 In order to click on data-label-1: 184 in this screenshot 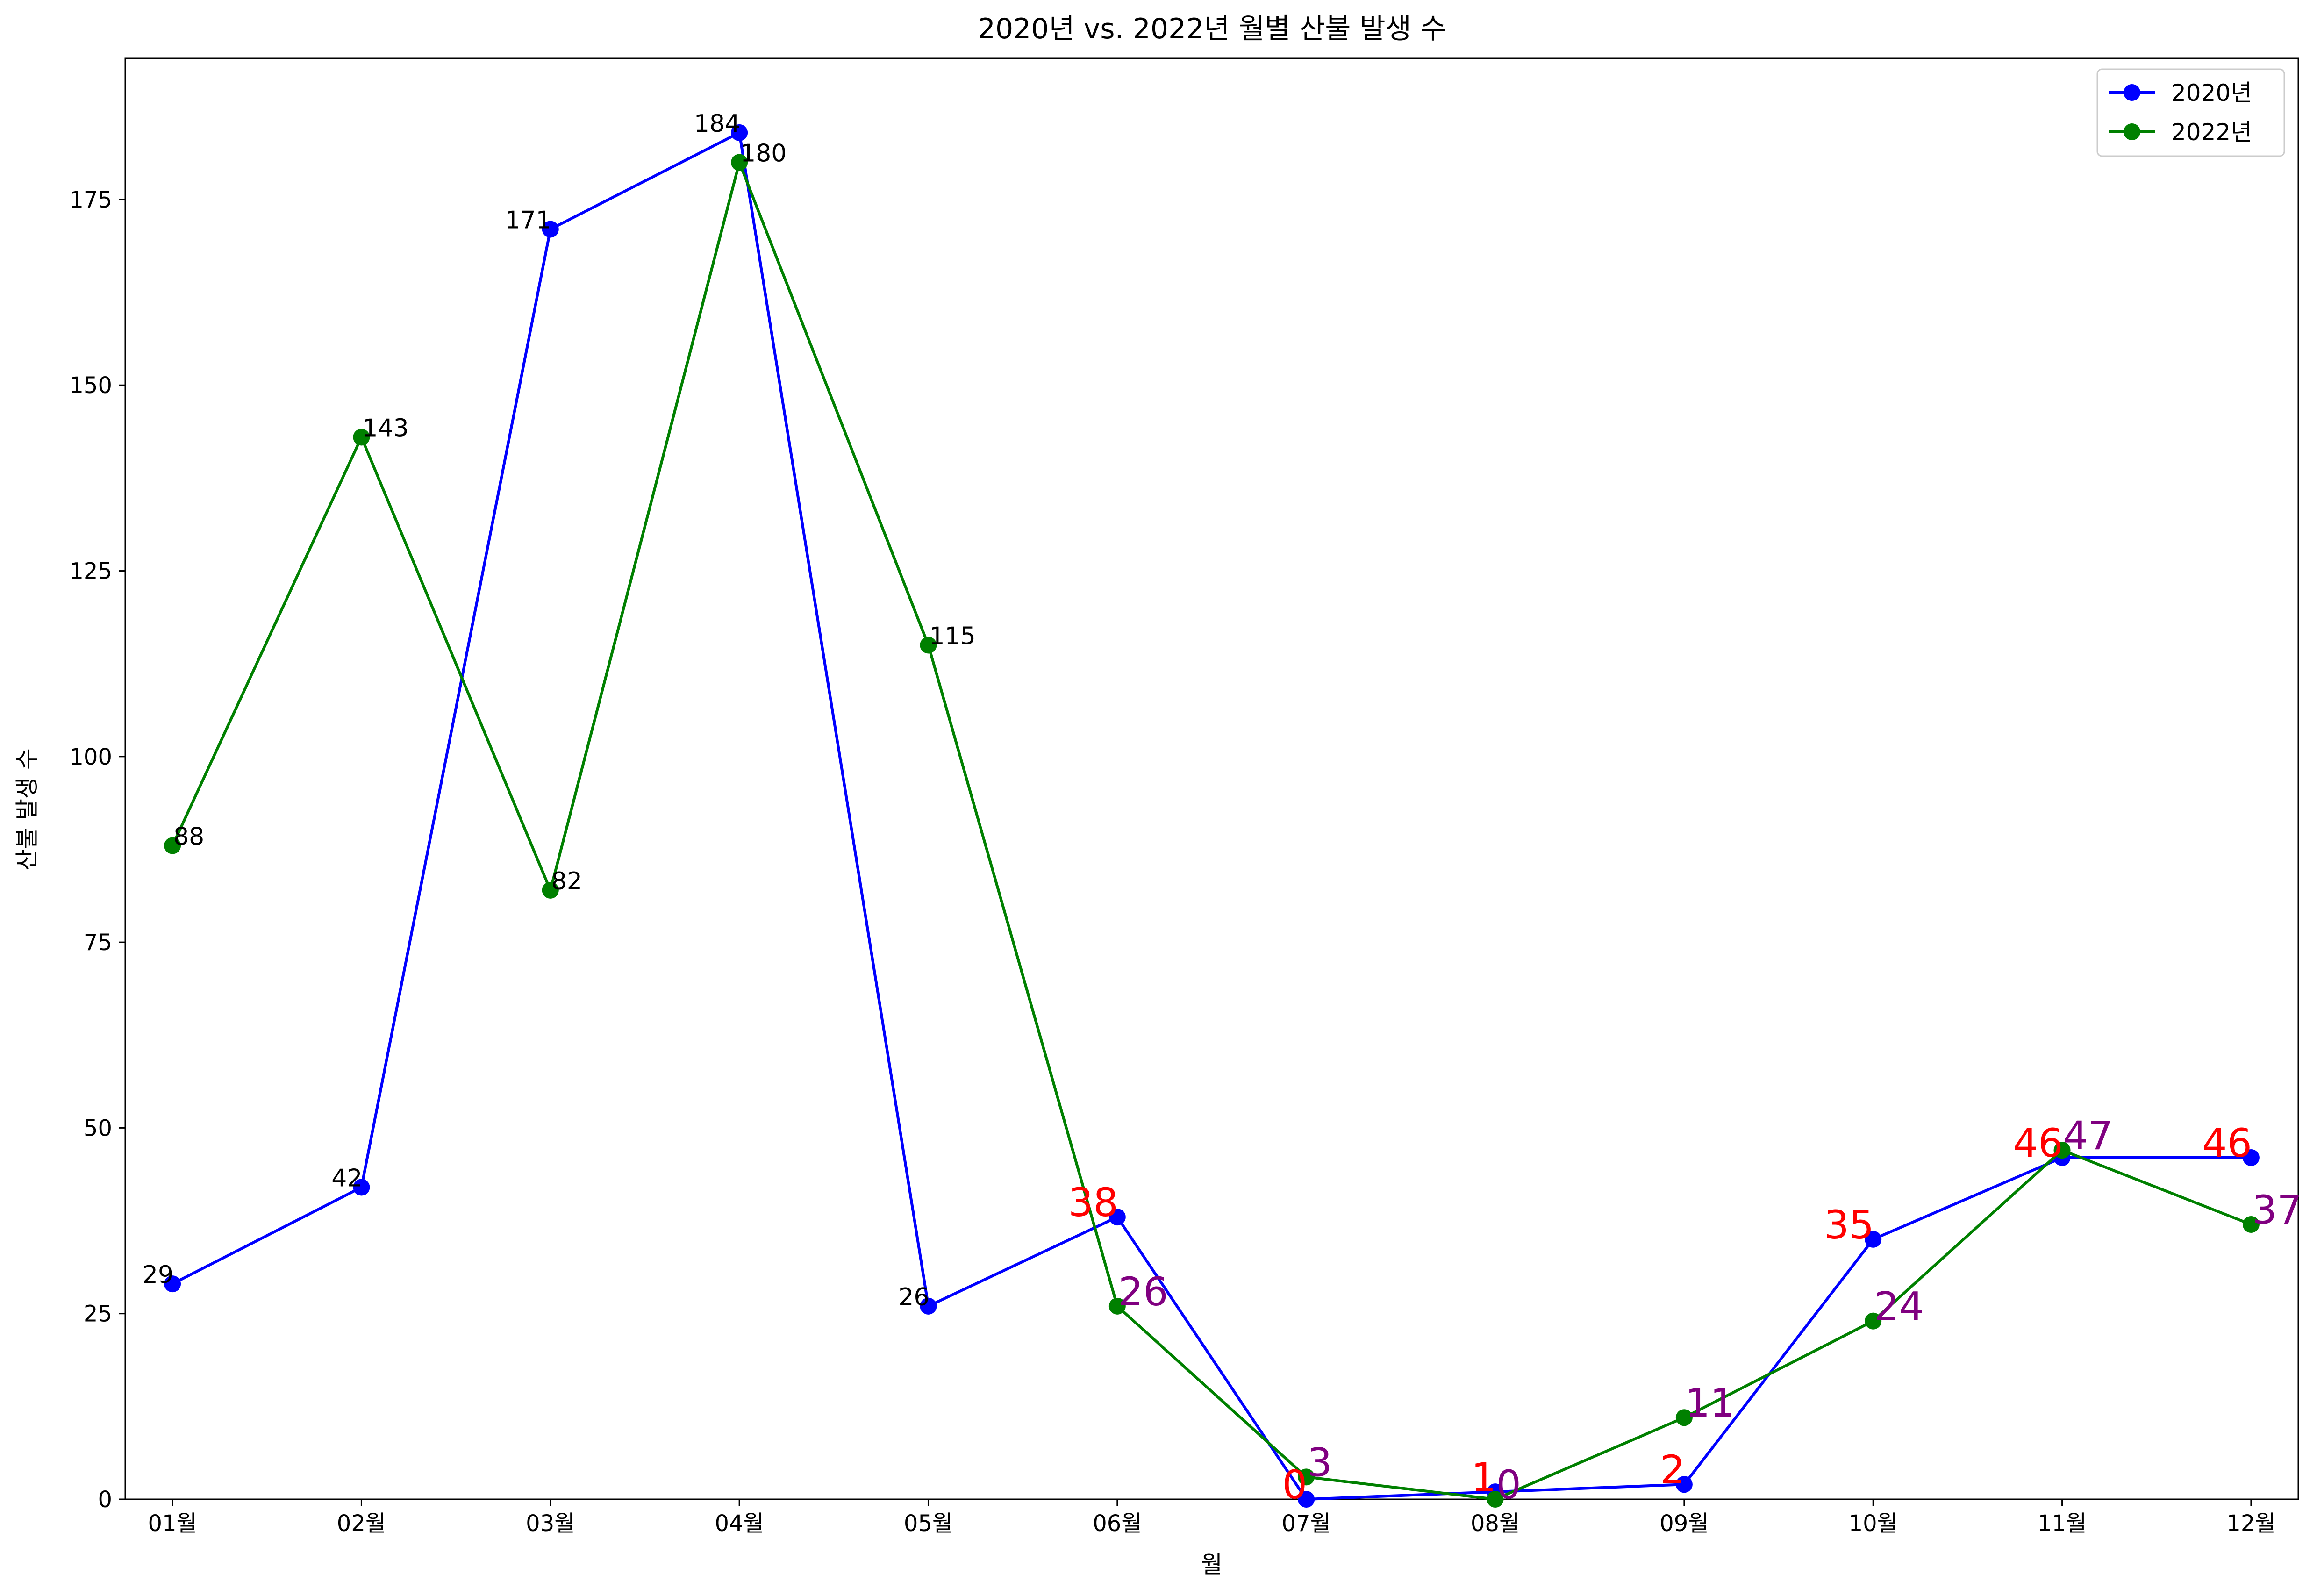, I will do `click(717, 124)`.